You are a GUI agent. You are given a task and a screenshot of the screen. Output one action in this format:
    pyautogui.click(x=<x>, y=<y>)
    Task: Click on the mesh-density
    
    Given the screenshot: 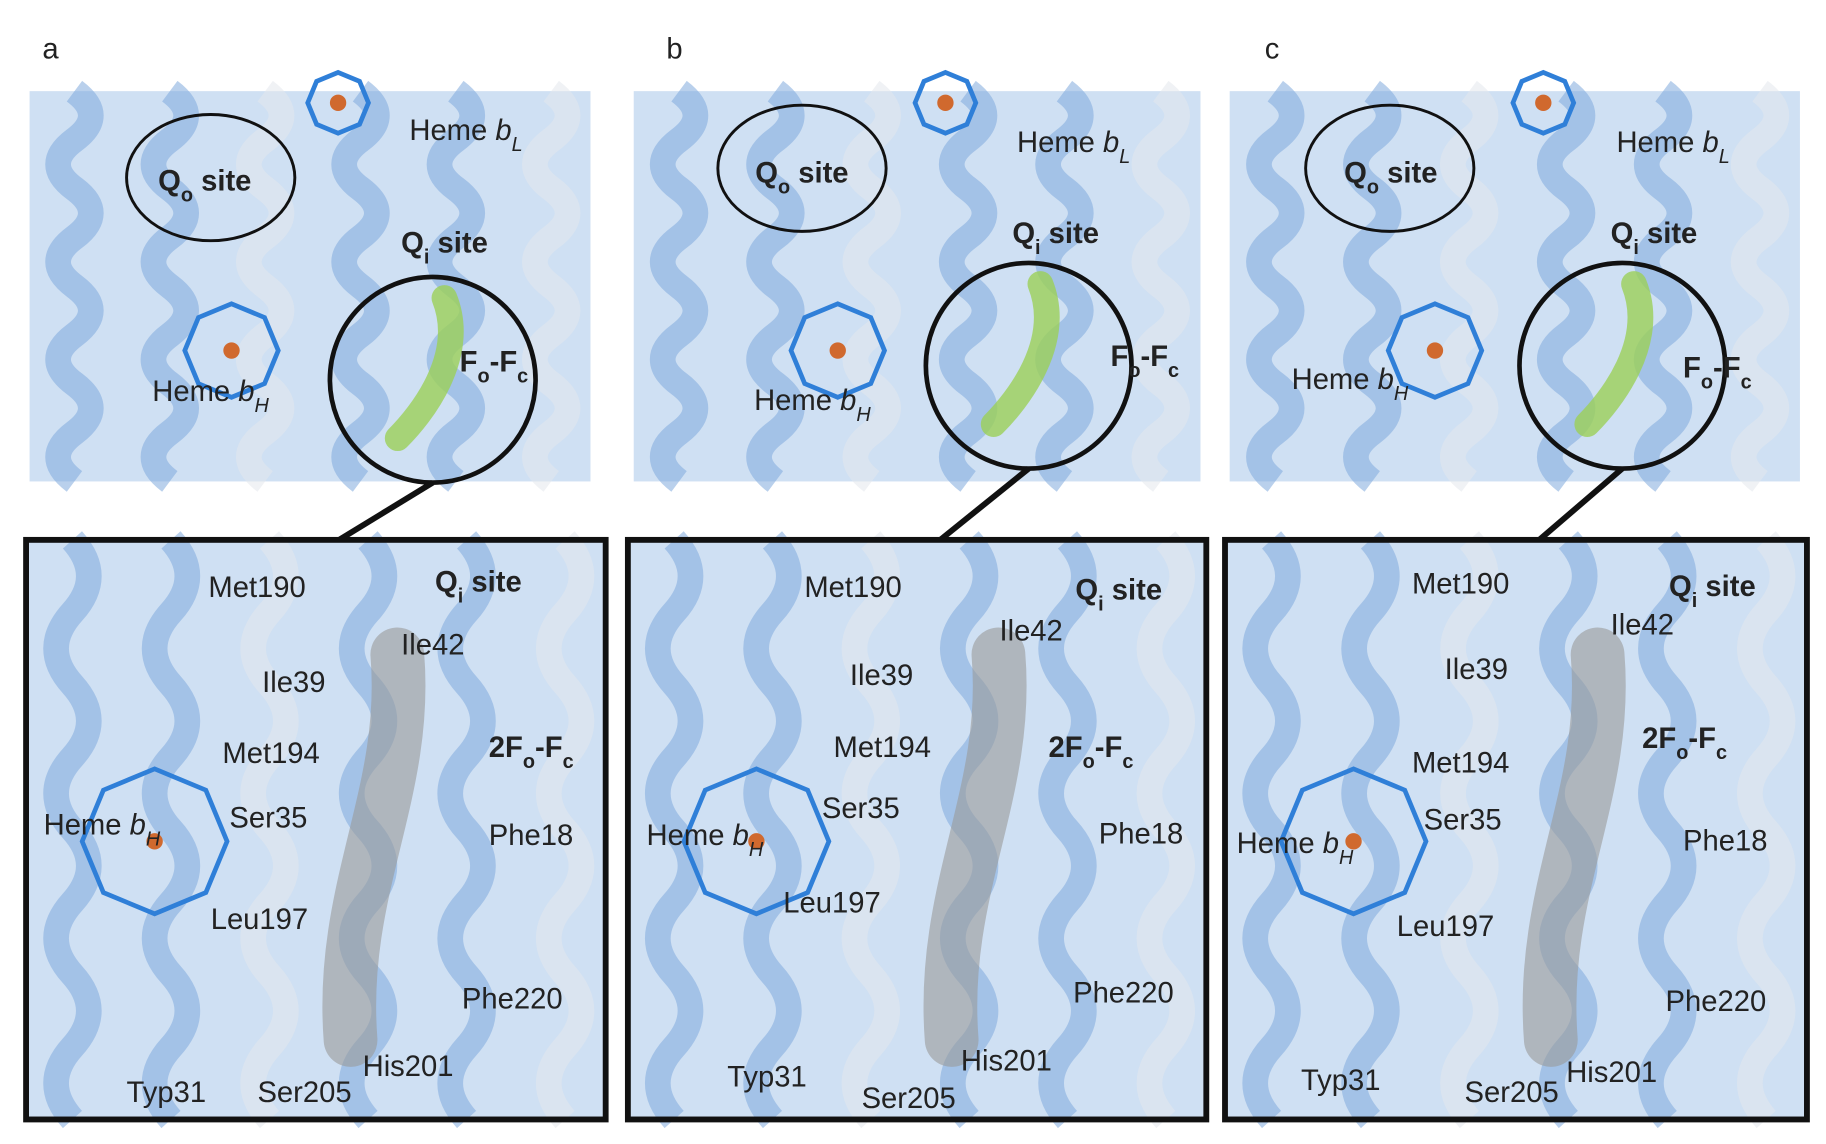 What is the action you would take?
    pyautogui.click(x=975, y=847)
    